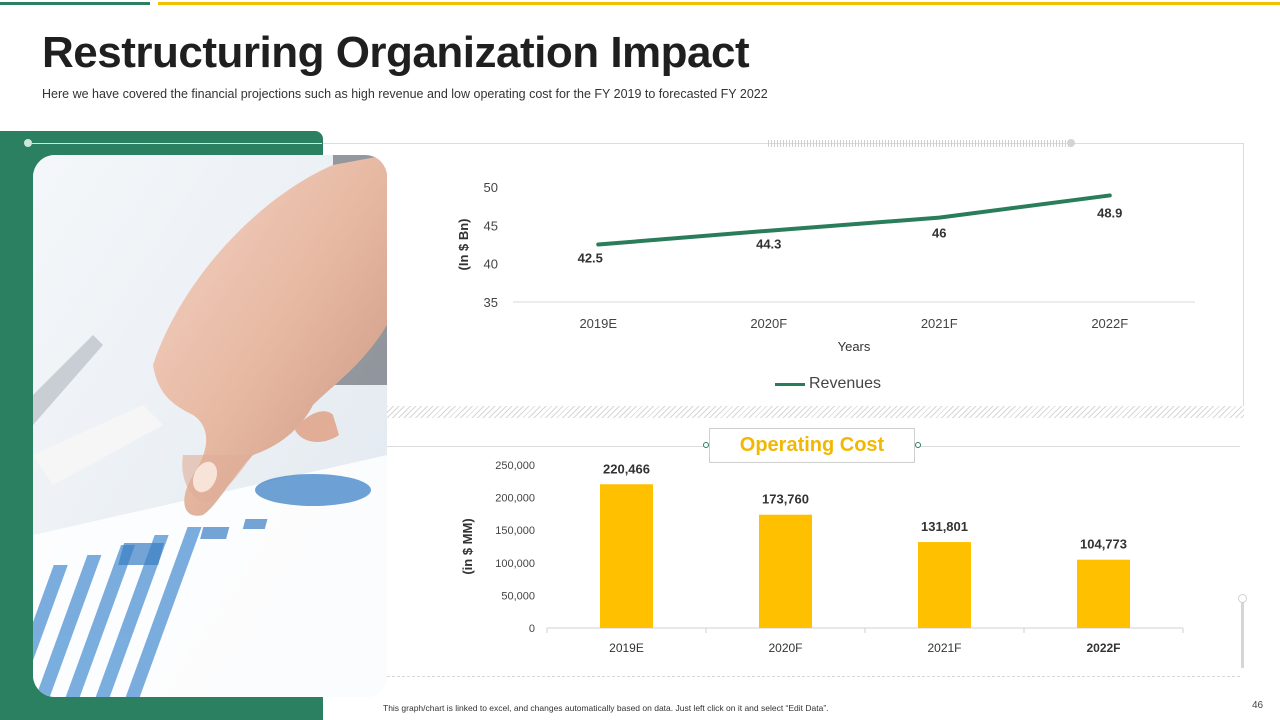 This screenshot has height=720, width=1280. What do you see at coordinates (1103, 544) in the screenshot?
I see `data-label: 104,773` at bounding box center [1103, 544].